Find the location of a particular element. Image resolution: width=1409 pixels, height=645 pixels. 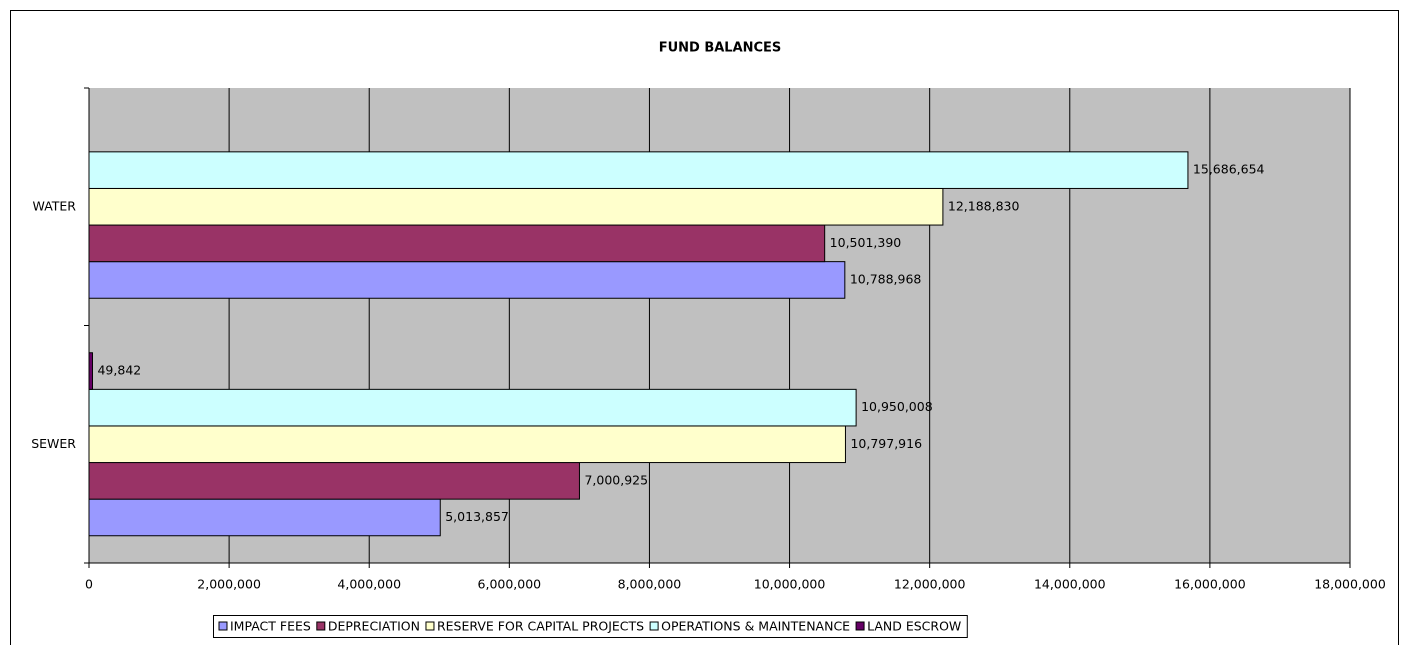

value-label: 5,013,857 is located at coordinates (477, 516).